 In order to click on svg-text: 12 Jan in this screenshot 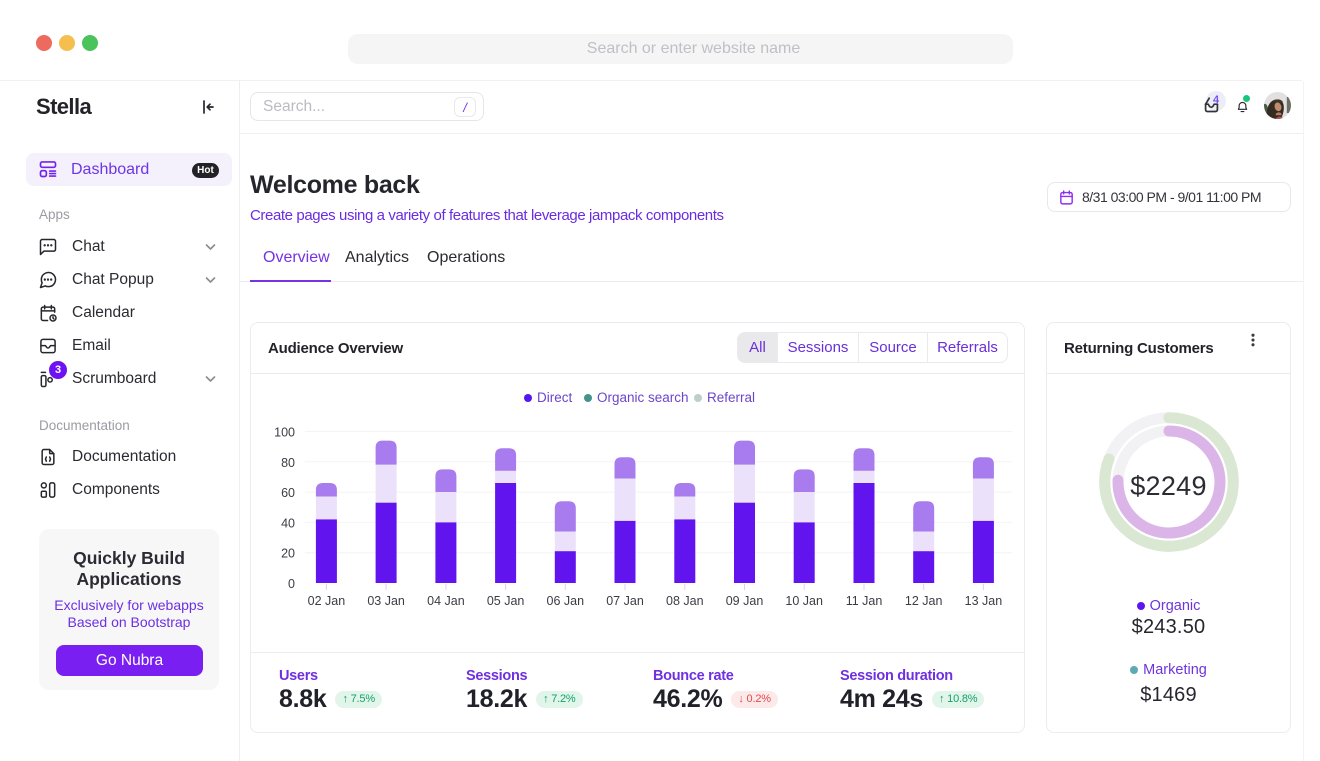, I will do `click(924, 601)`.